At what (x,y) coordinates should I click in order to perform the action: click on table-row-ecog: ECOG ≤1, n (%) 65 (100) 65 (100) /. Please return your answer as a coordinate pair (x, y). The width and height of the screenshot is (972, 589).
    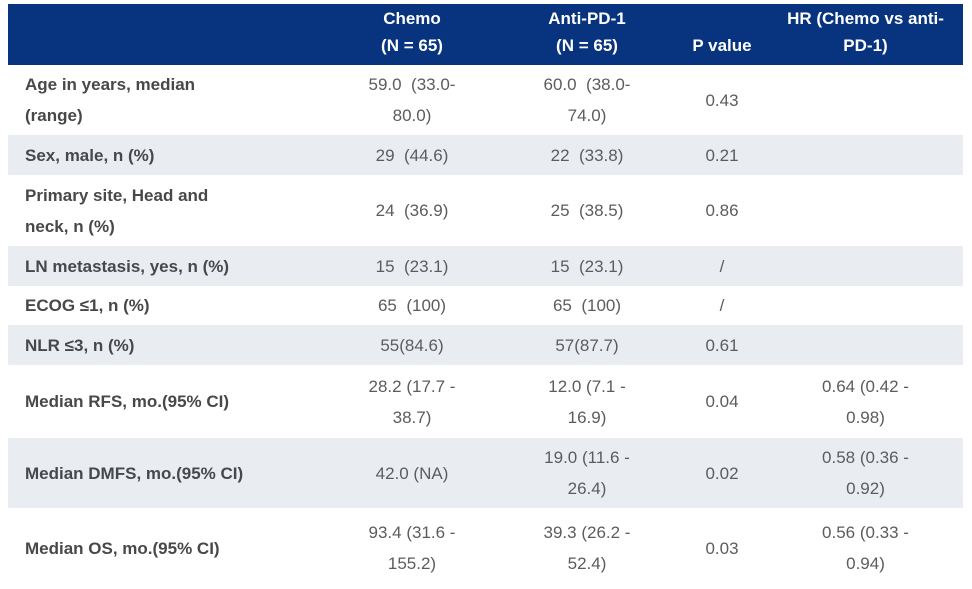
    Looking at the image, I should click on (485, 305).